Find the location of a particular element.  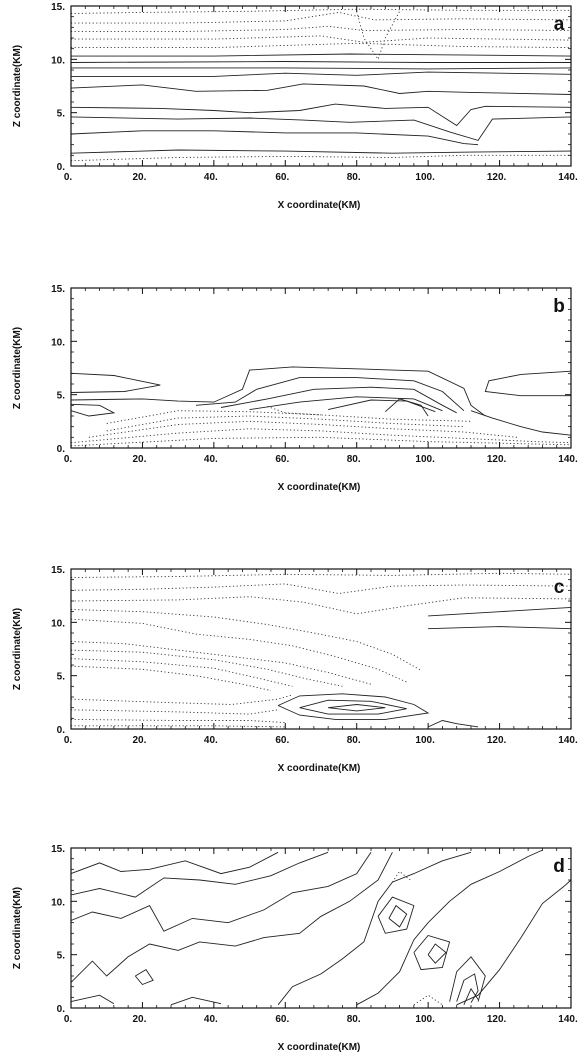

panel-label: d is located at coordinates (559, 866).